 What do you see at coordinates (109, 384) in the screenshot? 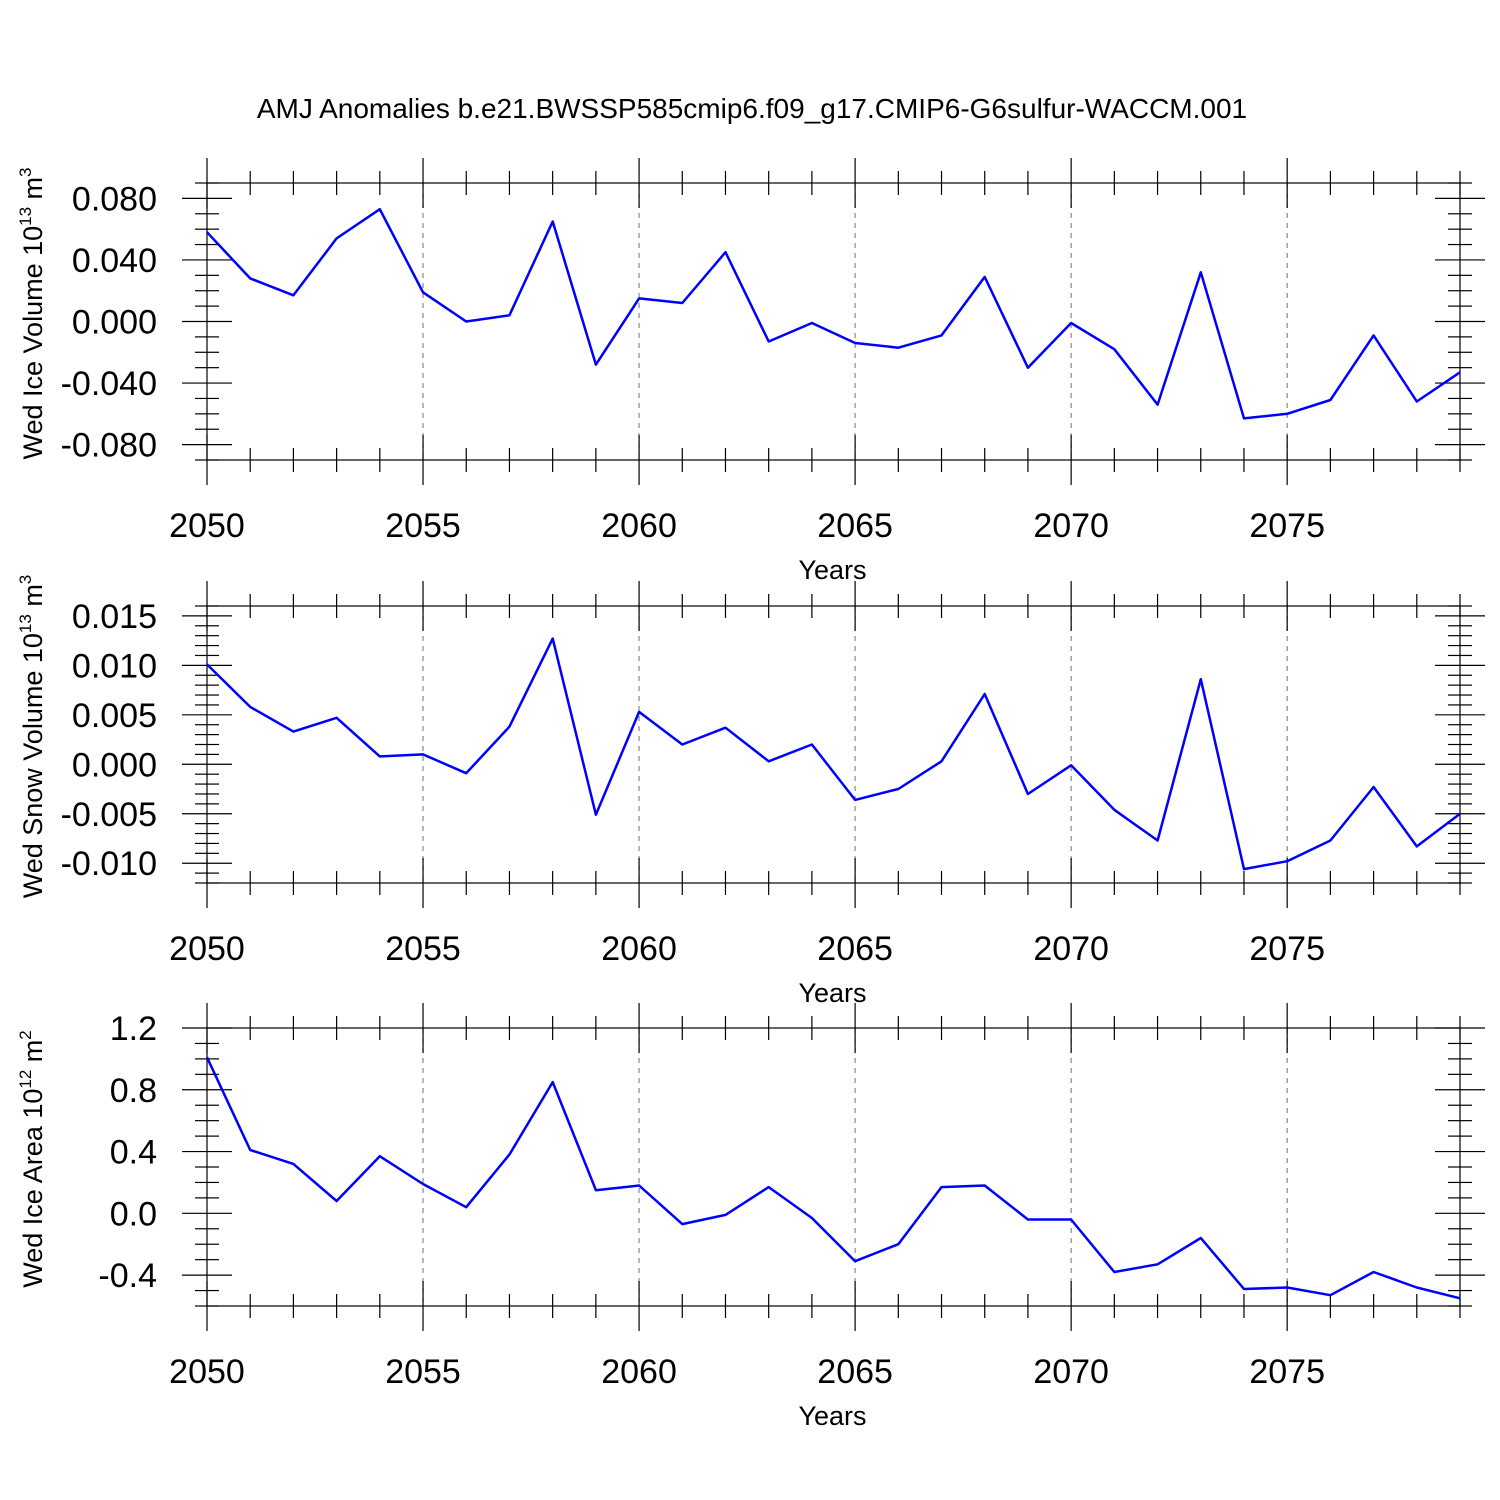
I see `y-tick-label: -0.040` at bounding box center [109, 384].